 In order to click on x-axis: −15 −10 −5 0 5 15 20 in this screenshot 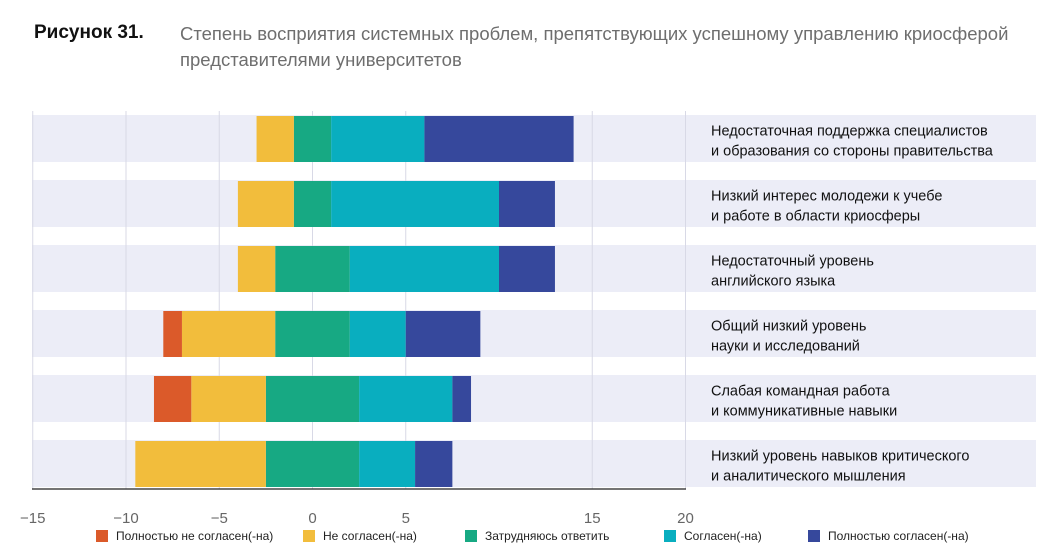, I will do `click(357, 507)`.